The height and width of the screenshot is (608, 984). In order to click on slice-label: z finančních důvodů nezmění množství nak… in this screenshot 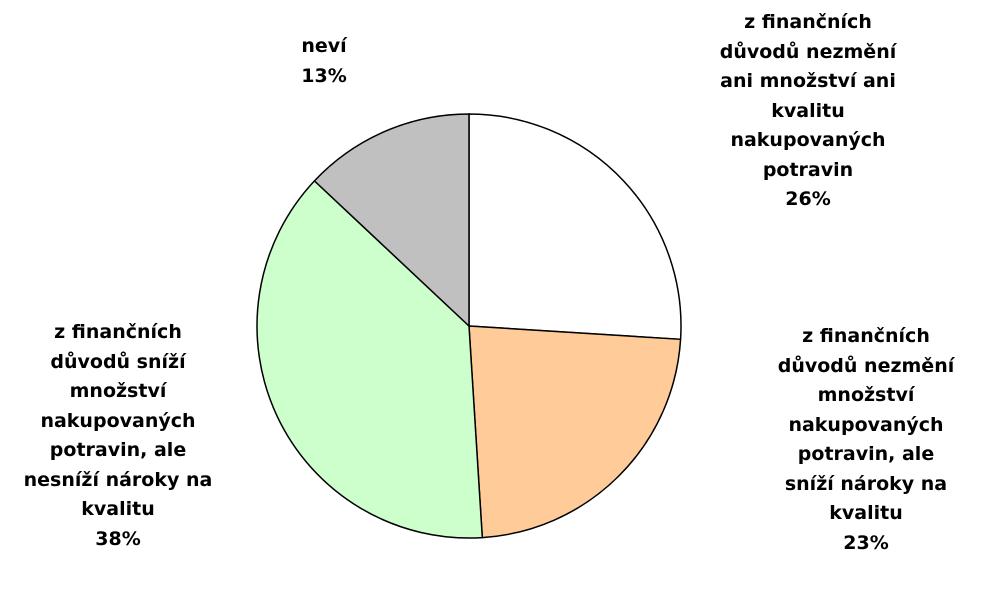, I will do `click(866, 440)`.